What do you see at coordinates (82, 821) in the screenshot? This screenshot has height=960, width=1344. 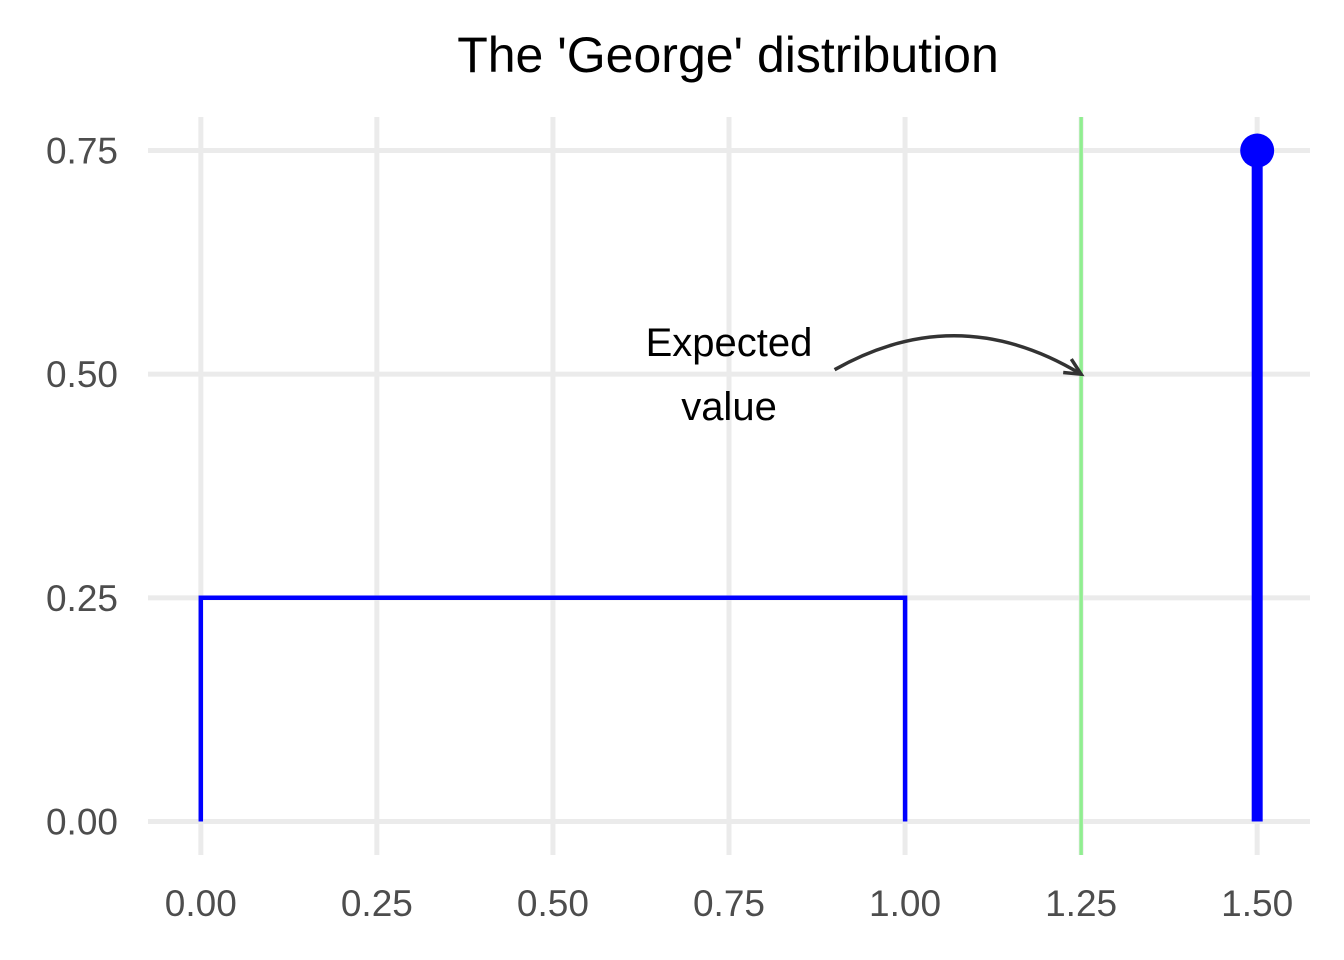 I see `y-tick-label: 0.00` at bounding box center [82, 821].